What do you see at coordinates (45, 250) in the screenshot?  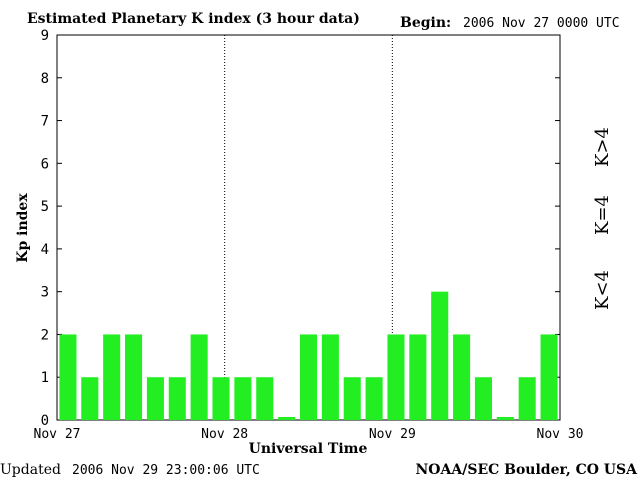 I see `y-tick-label: 4` at bounding box center [45, 250].